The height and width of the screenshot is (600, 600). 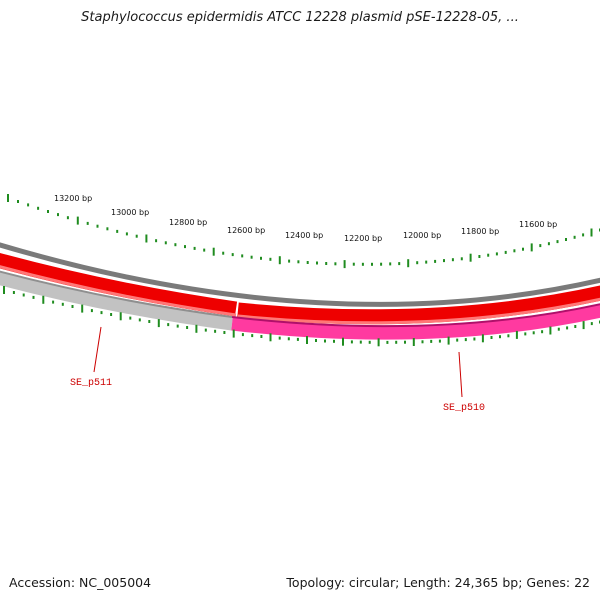 I want to click on forward-track-arc-right-highlight, so click(x=418, y=311).